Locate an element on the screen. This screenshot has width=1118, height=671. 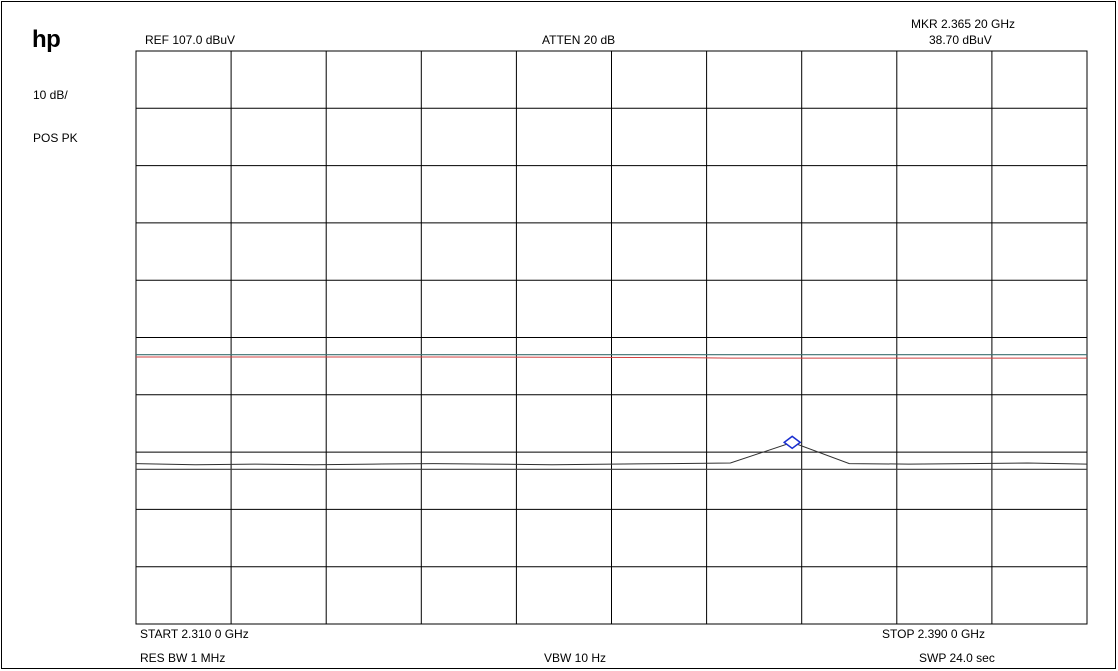
detector-label: POS PK is located at coordinates (55, 138).